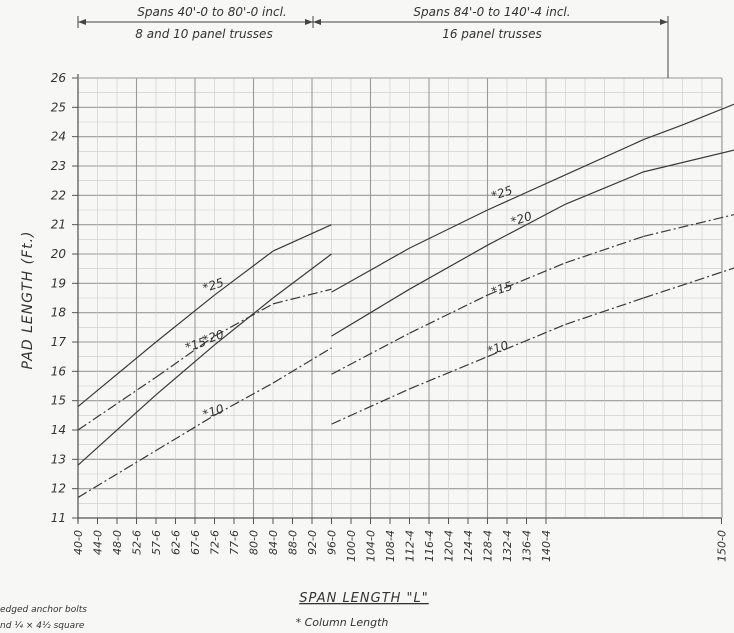 The width and height of the screenshot is (734, 633). Describe the element at coordinates (309, 22) in the screenshot. I see `bracket-arrow-mid-l` at that location.